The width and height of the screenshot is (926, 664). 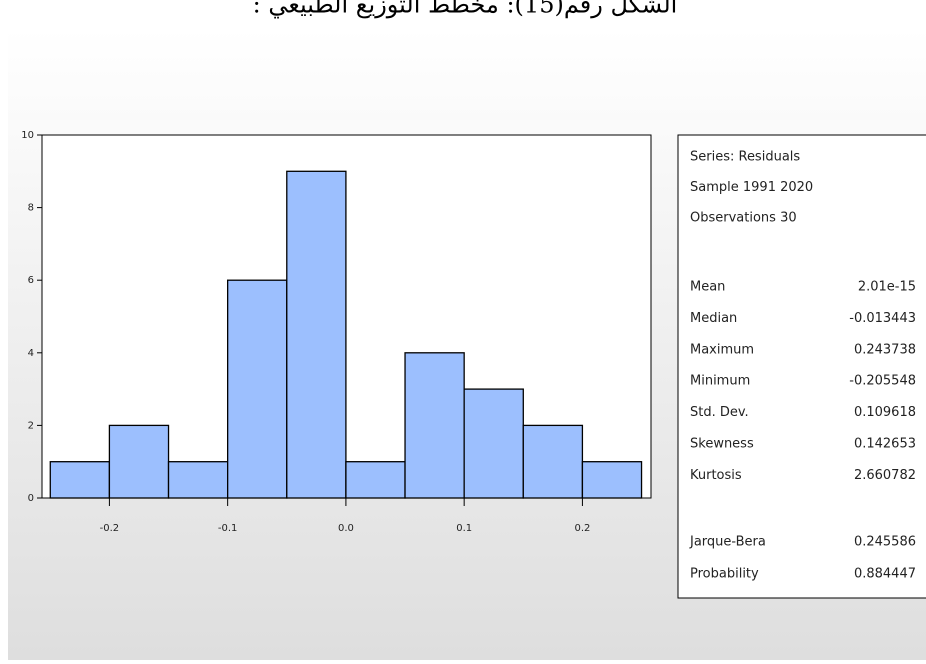 I want to click on stat-value: 2.660782, so click(x=885, y=475).